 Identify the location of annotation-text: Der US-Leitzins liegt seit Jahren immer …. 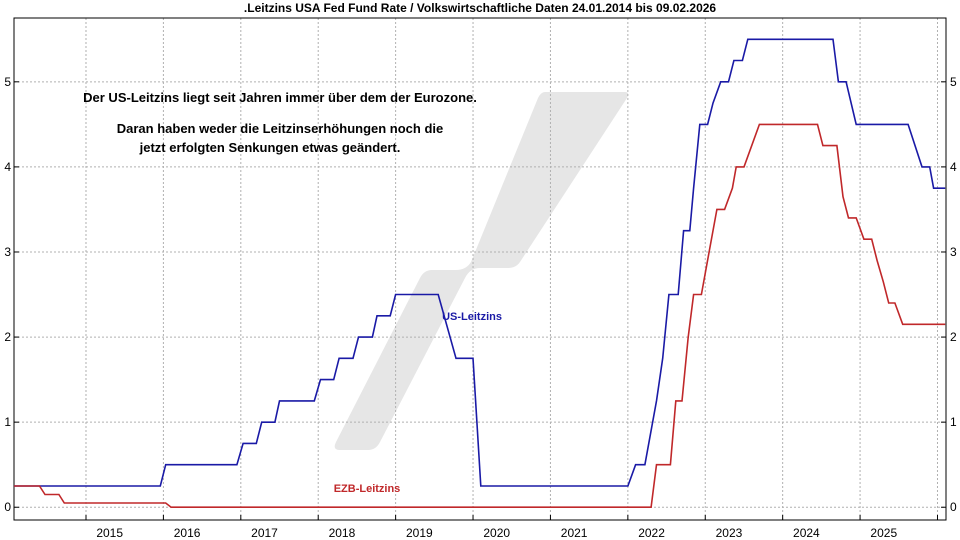
(280, 122).